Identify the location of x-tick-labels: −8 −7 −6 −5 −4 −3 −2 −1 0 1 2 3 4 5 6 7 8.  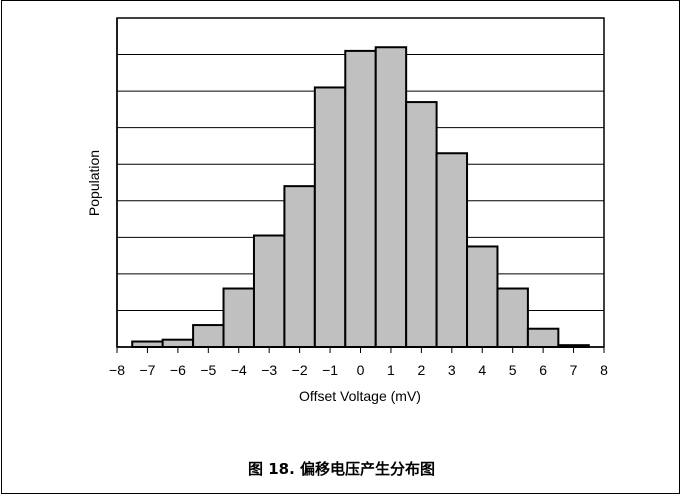
(358, 370).